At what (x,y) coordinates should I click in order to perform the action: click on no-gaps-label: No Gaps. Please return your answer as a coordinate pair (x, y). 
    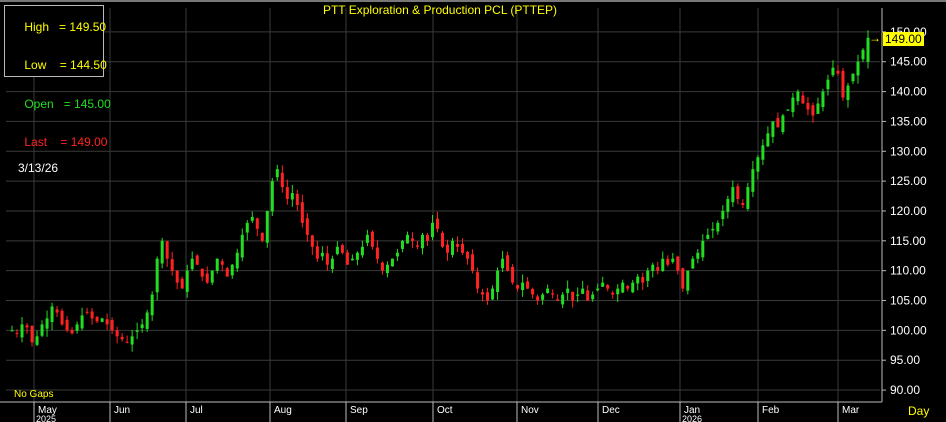
    Looking at the image, I should click on (34, 394).